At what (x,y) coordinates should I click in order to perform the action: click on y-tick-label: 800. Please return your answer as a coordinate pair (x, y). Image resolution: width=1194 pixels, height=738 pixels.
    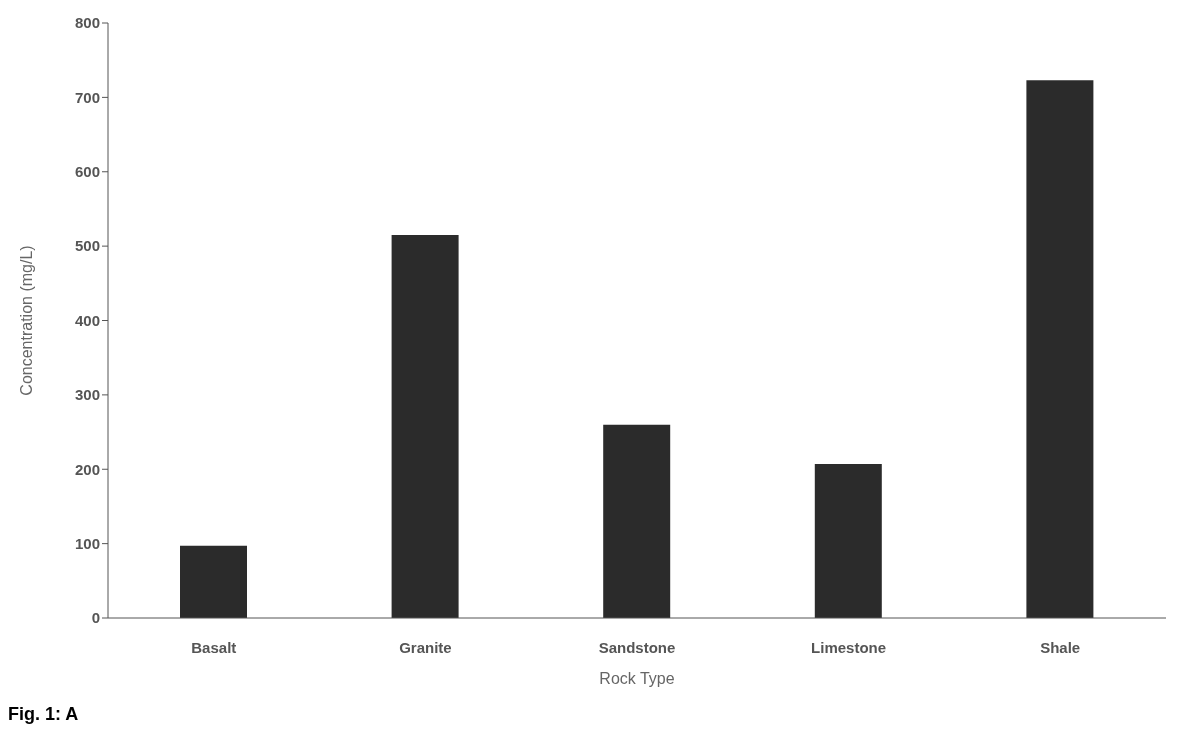
    Looking at the image, I should click on (87, 23).